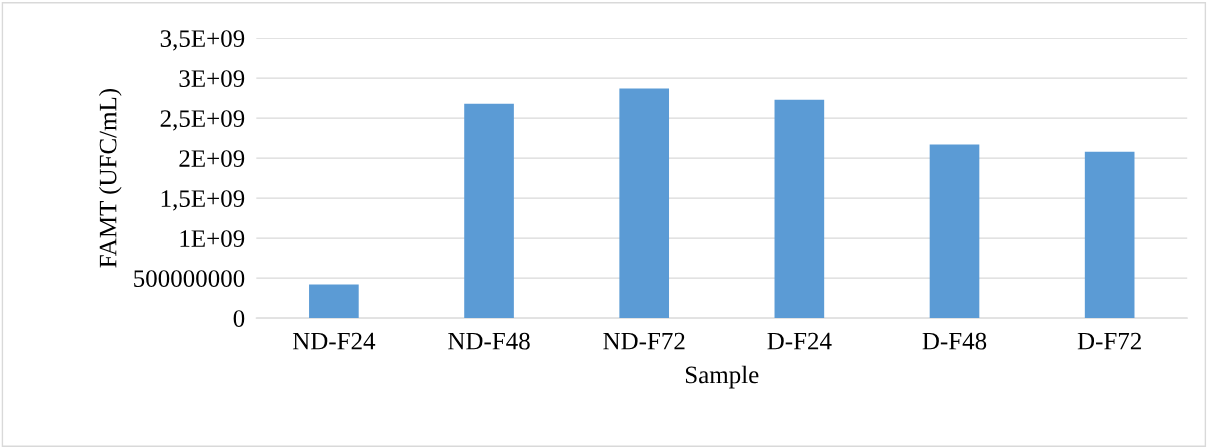 This screenshot has height=448, width=1209. What do you see at coordinates (334, 341) in the screenshot?
I see `x-tick-label: ND-F24` at bounding box center [334, 341].